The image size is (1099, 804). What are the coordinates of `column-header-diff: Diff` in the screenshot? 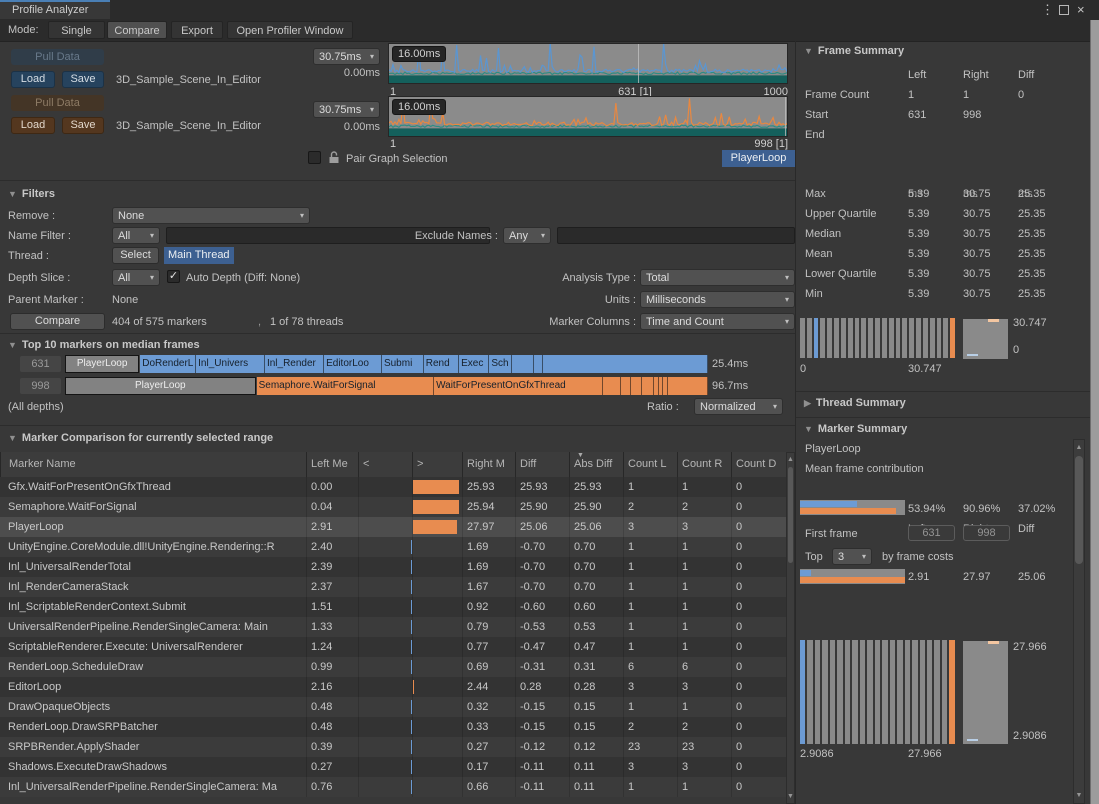 It's located at (542, 464).